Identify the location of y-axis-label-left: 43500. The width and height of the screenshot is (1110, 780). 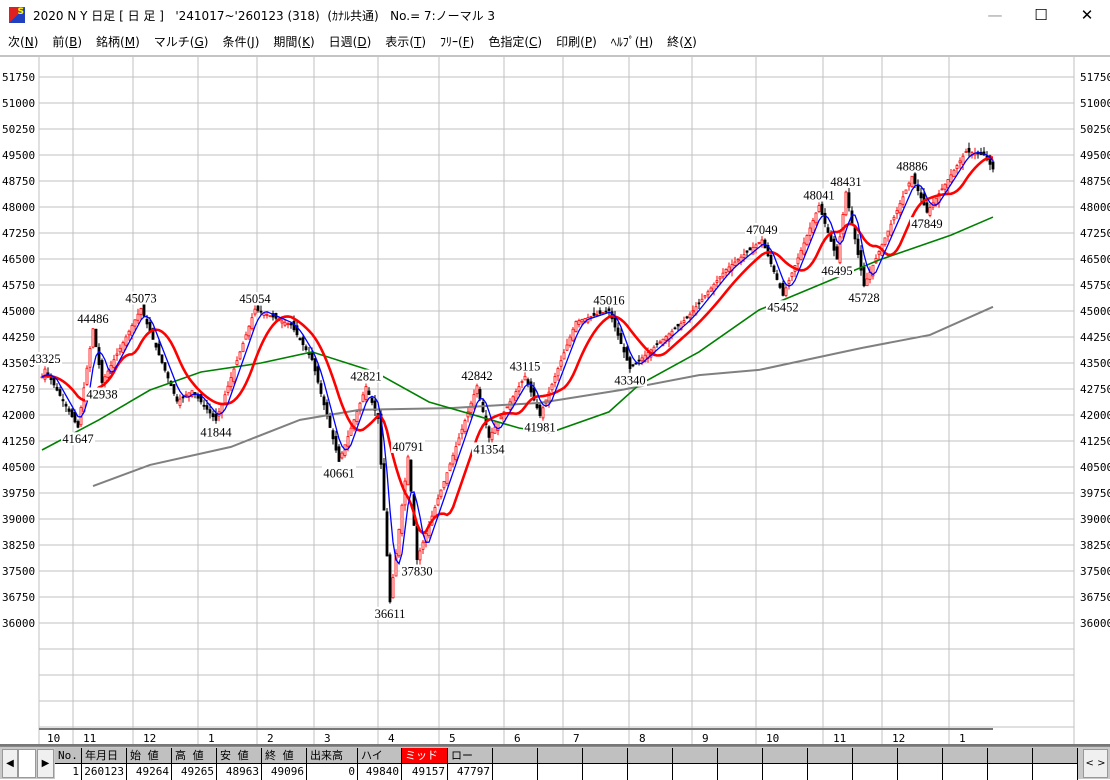
(18, 363).